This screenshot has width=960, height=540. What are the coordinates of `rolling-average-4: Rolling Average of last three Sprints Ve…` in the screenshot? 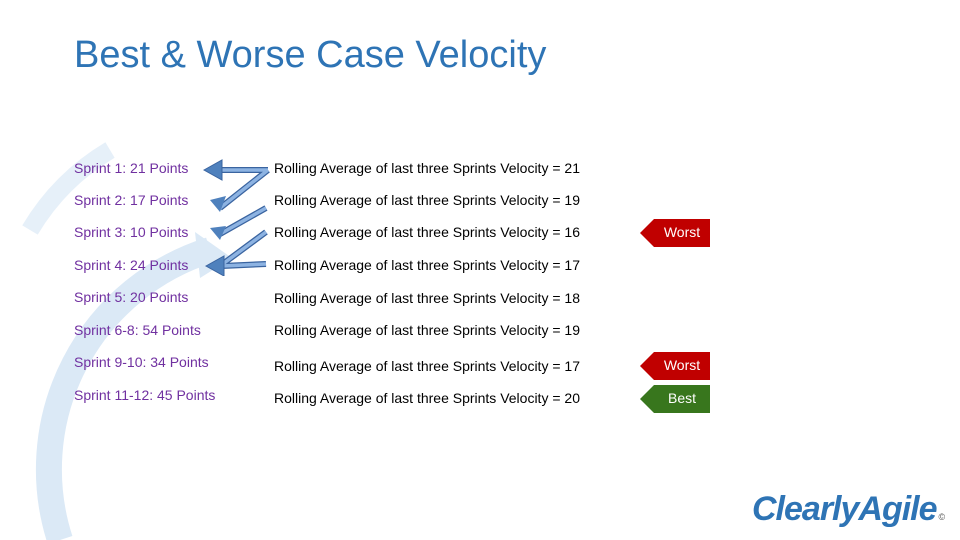 It's located at (427, 265).